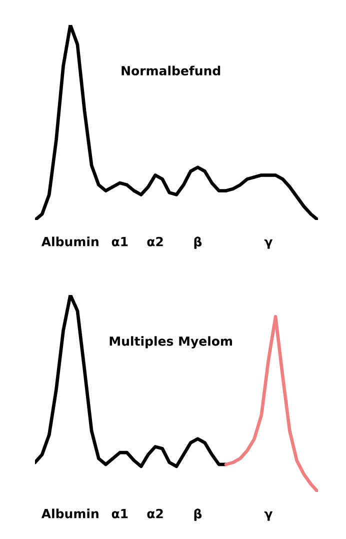 This screenshot has width=346, height=539. Describe the element at coordinates (171, 342) in the screenshot. I see `text: Multiples Myelom` at that location.